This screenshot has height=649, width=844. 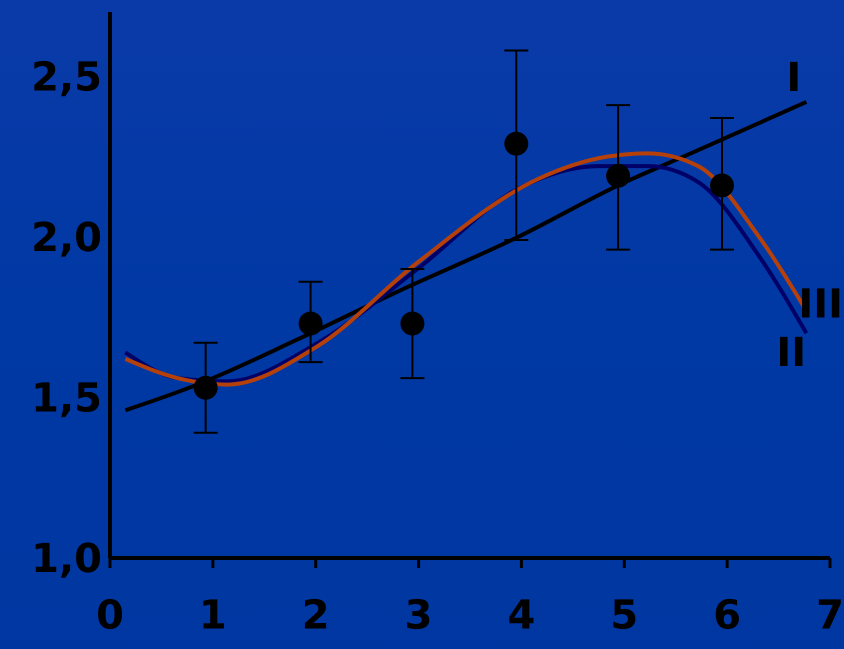 What do you see at coordinates (791, 353) in the screenshot?
I see `series-label: II` at bounding box center [791, 353].